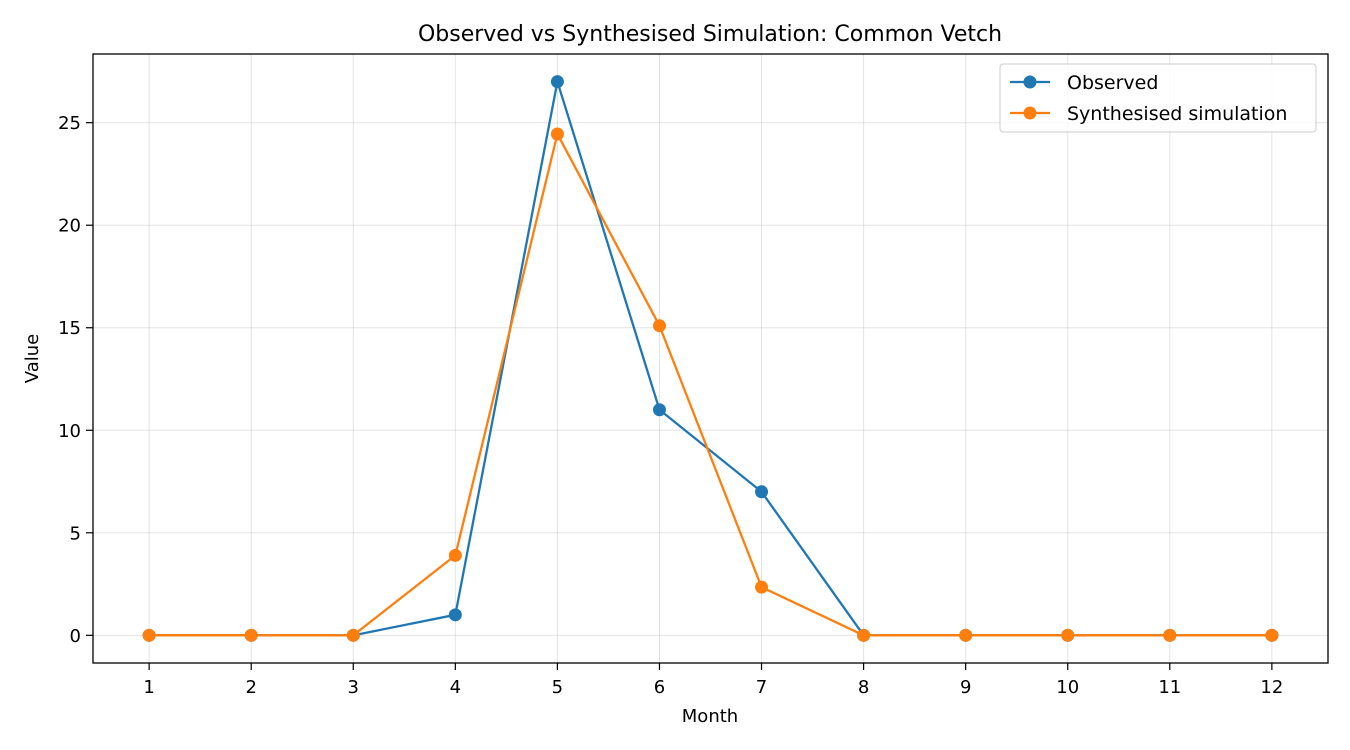 This screenshot has width=1350, height=750. What do you see at coordinates (250, 687) in the screenshot?
I see `x-tick-label: 2` at bounding box center [250, 687].